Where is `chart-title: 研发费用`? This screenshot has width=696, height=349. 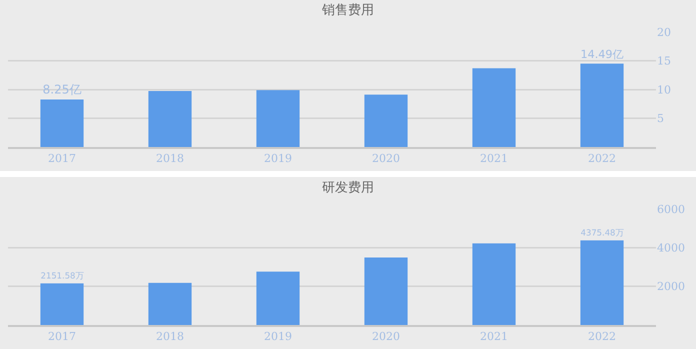 chart-title: 研发费用 is located at coordinates (348, 188).